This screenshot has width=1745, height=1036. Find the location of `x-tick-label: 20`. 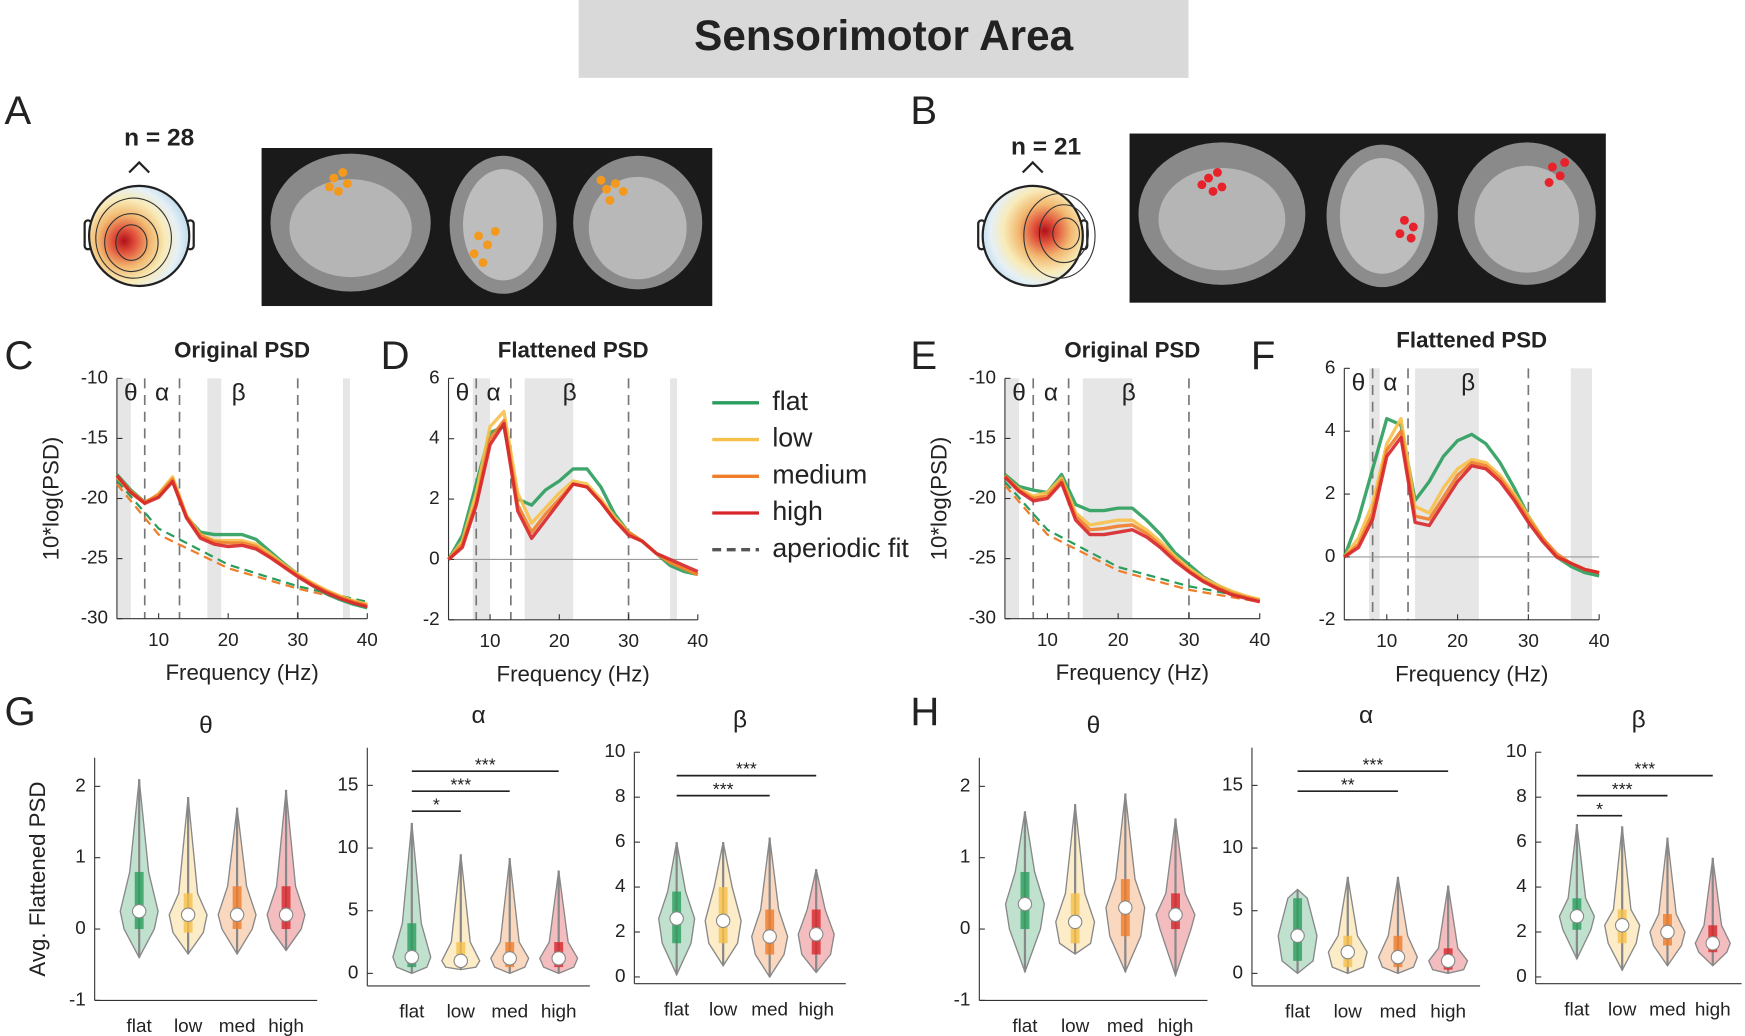

x-tick-label: 20 is located at coordinates (1457, 641).